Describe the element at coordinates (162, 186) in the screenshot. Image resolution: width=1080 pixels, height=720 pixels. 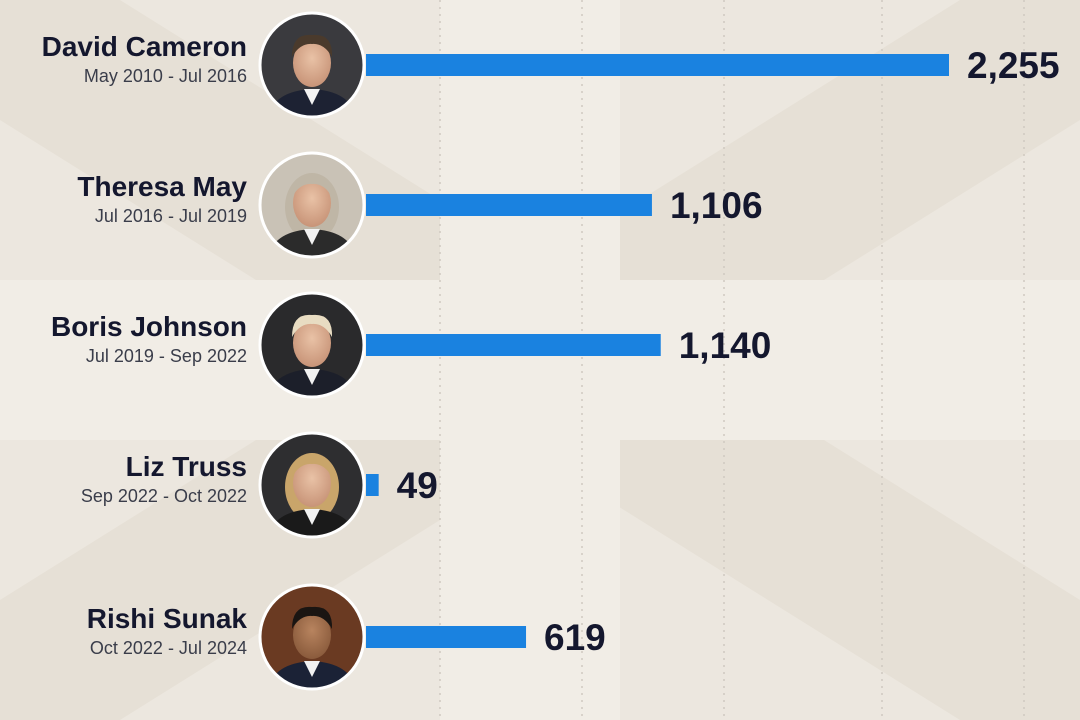
I see `category-label: Theresa May` at that location.